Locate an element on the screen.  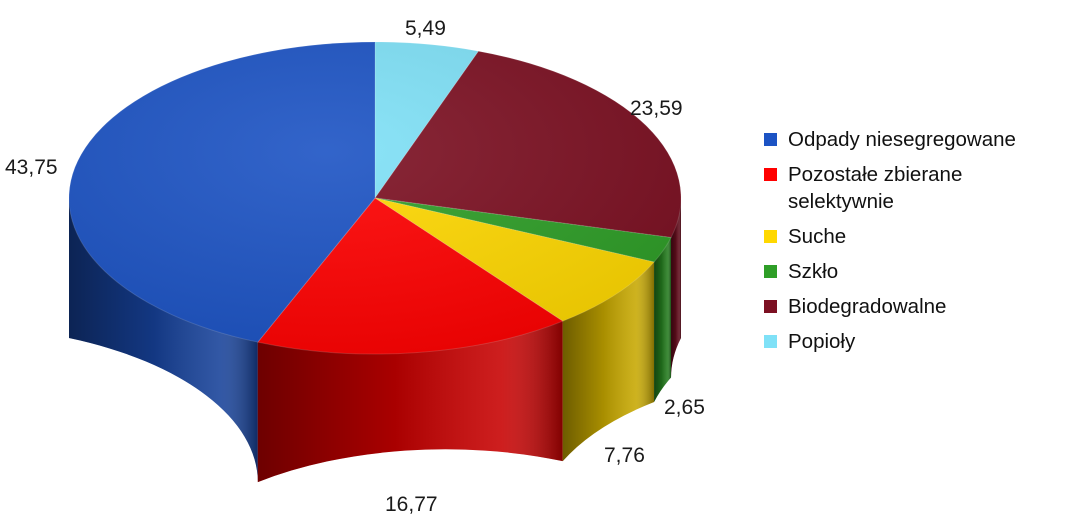
data-label-odpady-niesegregowane: 43,75 is located at coordinates (31, 167).